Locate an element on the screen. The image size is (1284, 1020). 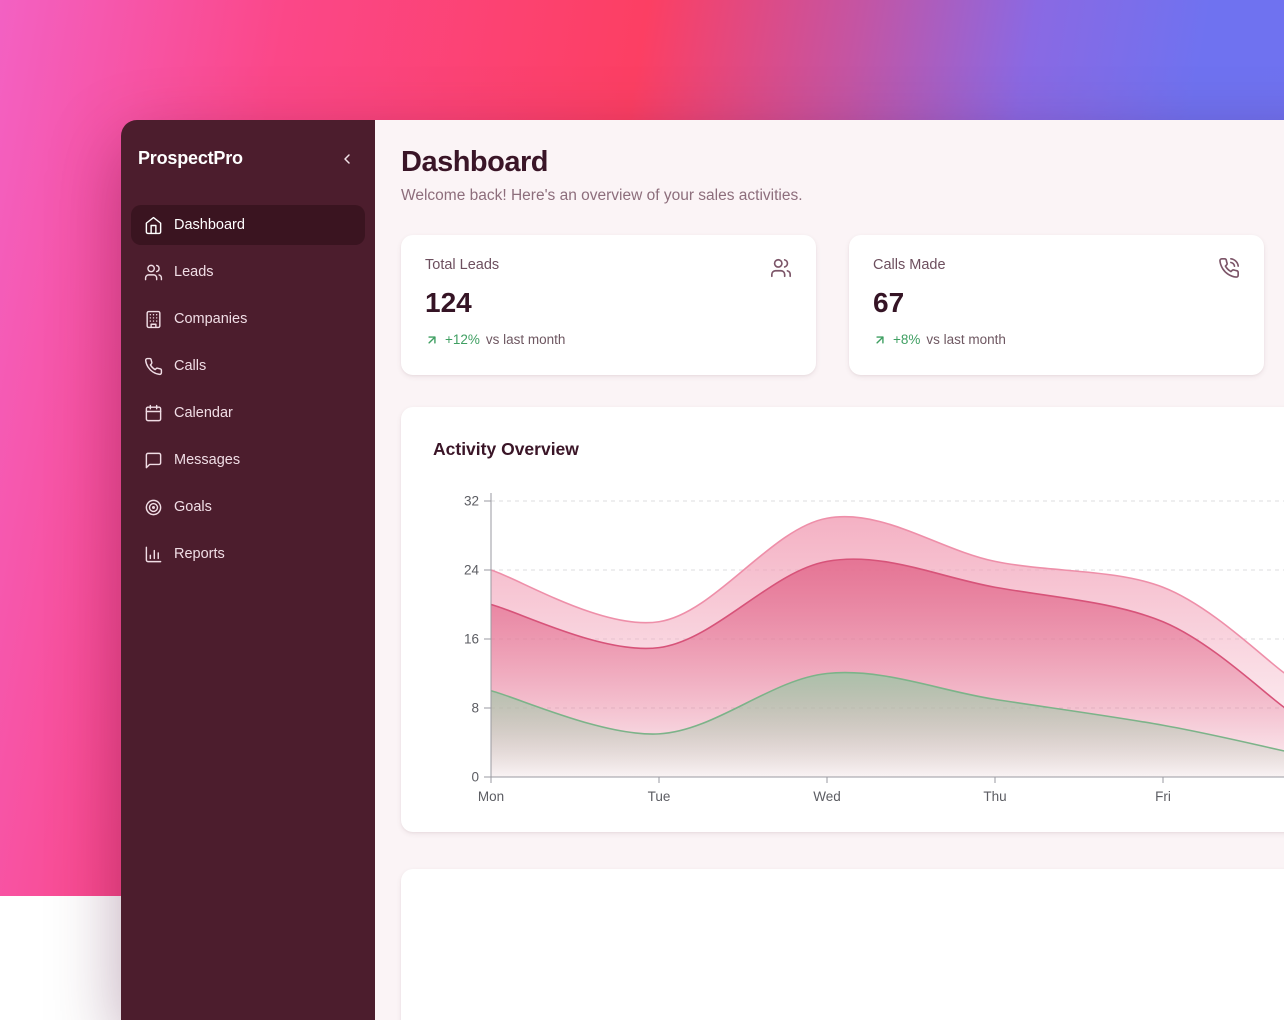
x-tick-label: Tue is located at coordinates (659, 796).